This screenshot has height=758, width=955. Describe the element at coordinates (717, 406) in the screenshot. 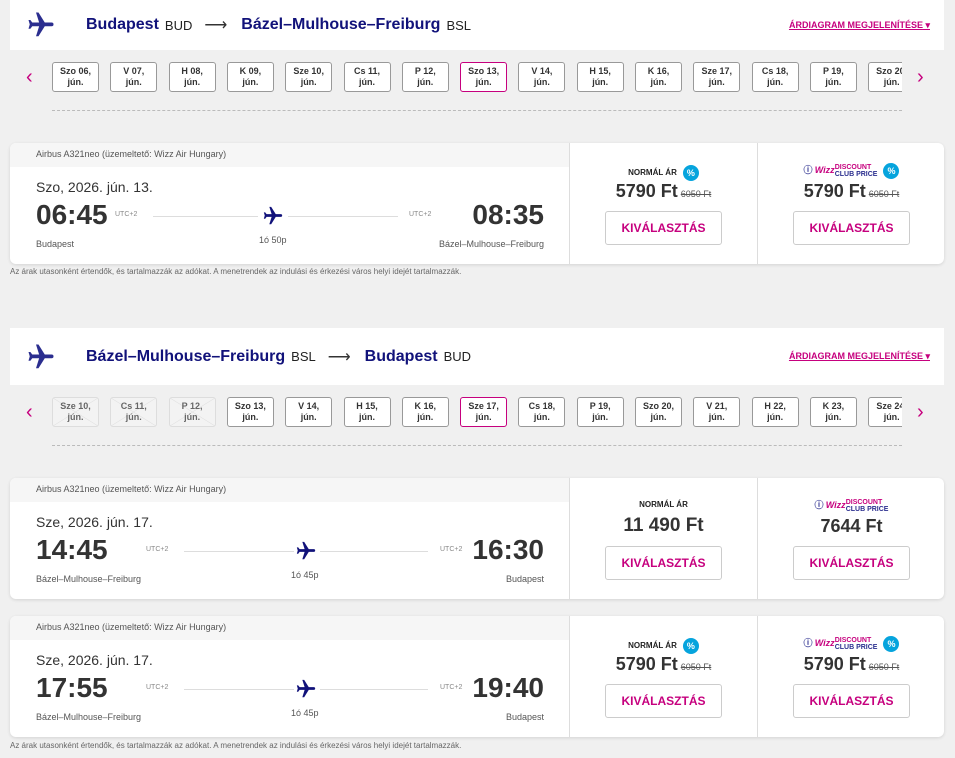

I see `date-day-label: V 21,` at that location.